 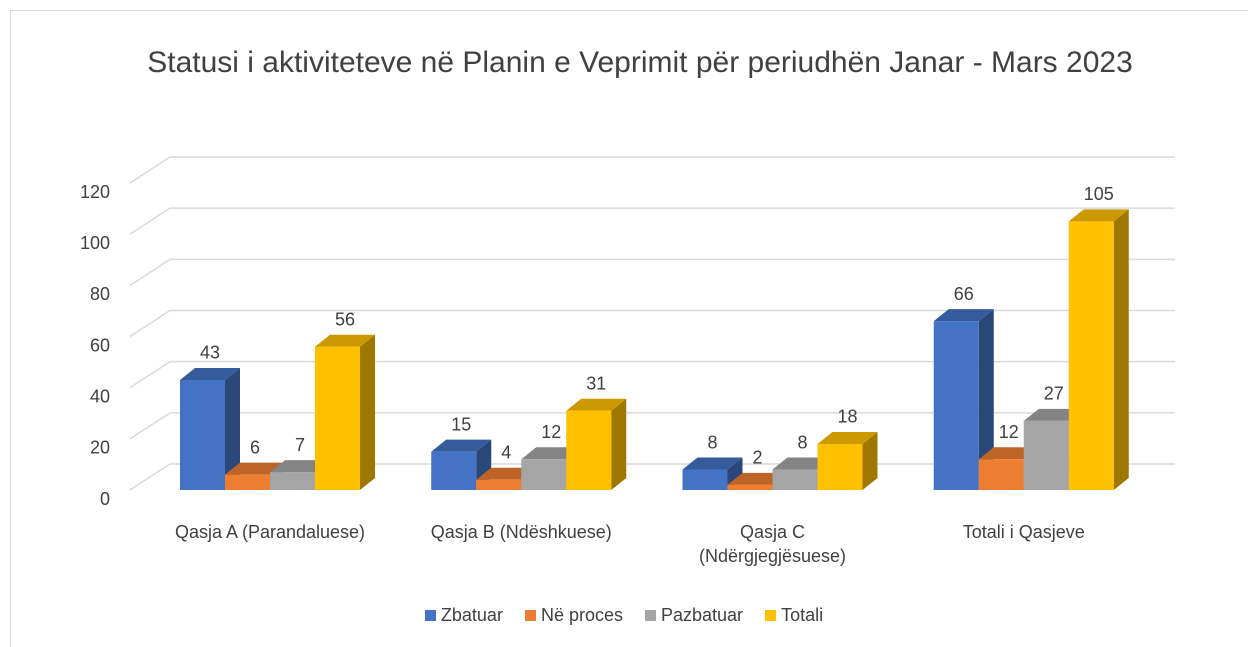 What do you see at coordinates (521, 532) in the screenshot?
I see `x-tick-label: Qasja B (Ndëshkuese)` at bounding box center [521, 532].